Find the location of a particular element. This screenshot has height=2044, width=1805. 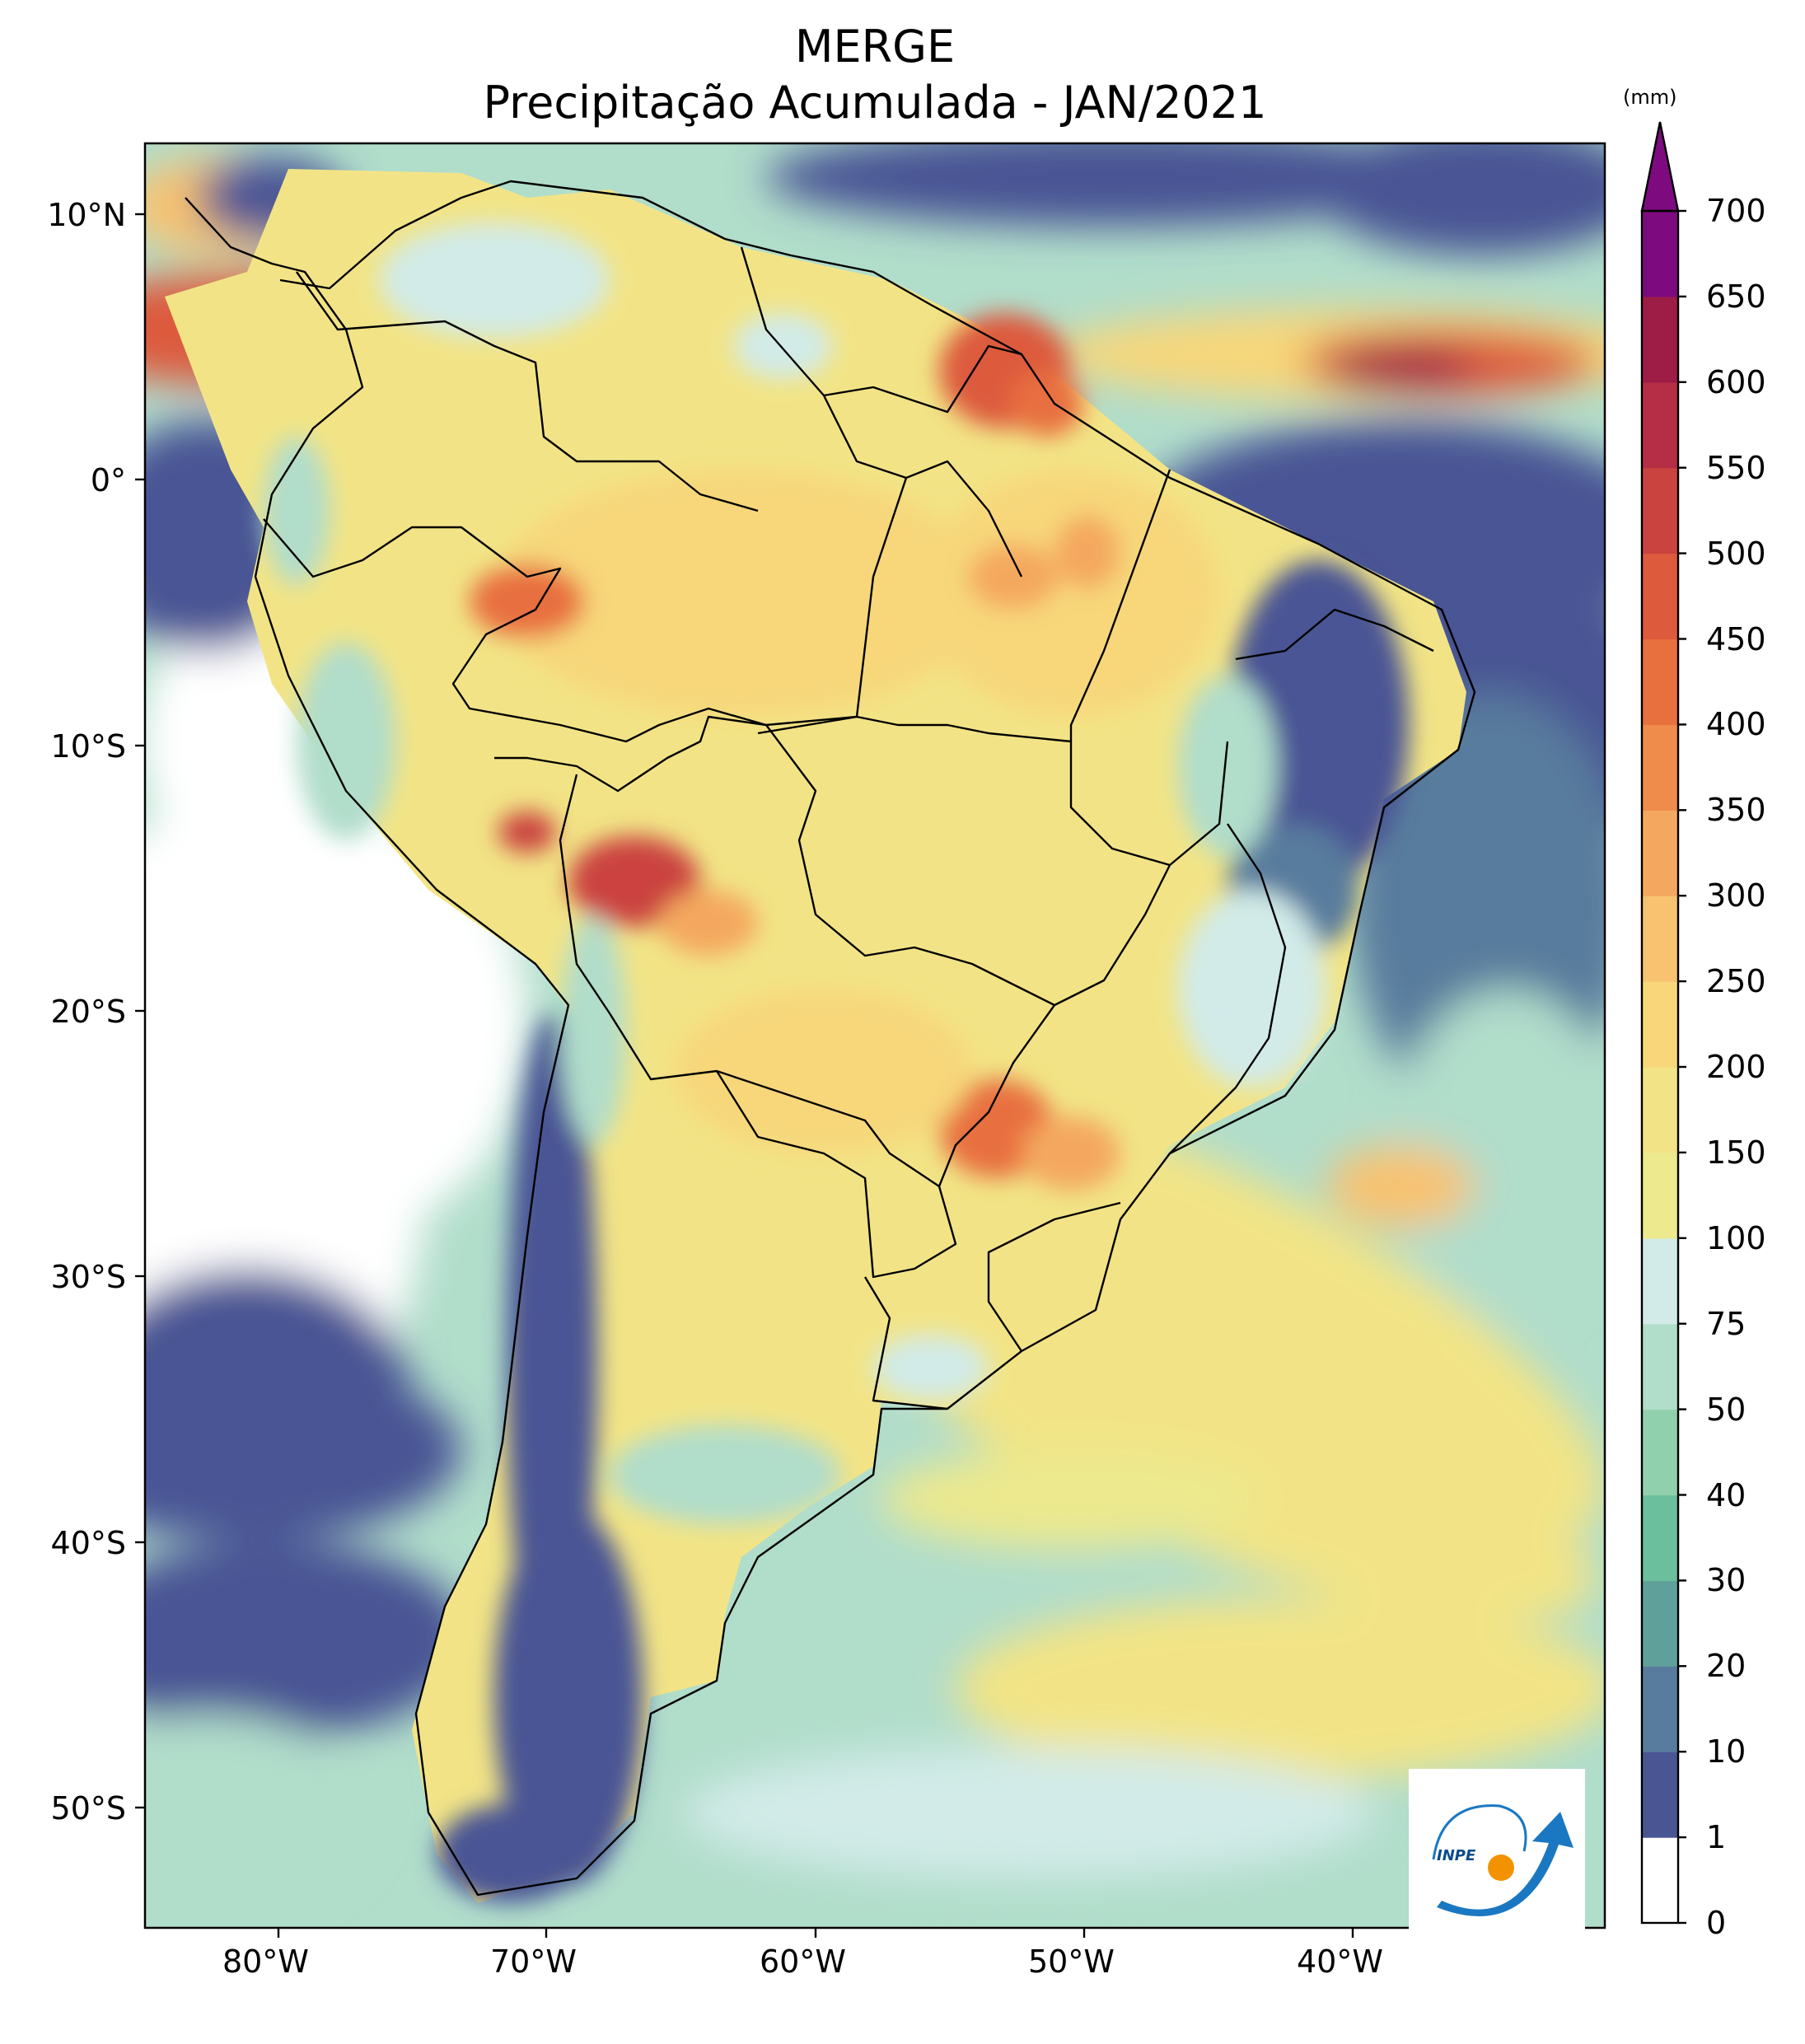

colorbar-label: 650 is located at coordinates (1736, 296).